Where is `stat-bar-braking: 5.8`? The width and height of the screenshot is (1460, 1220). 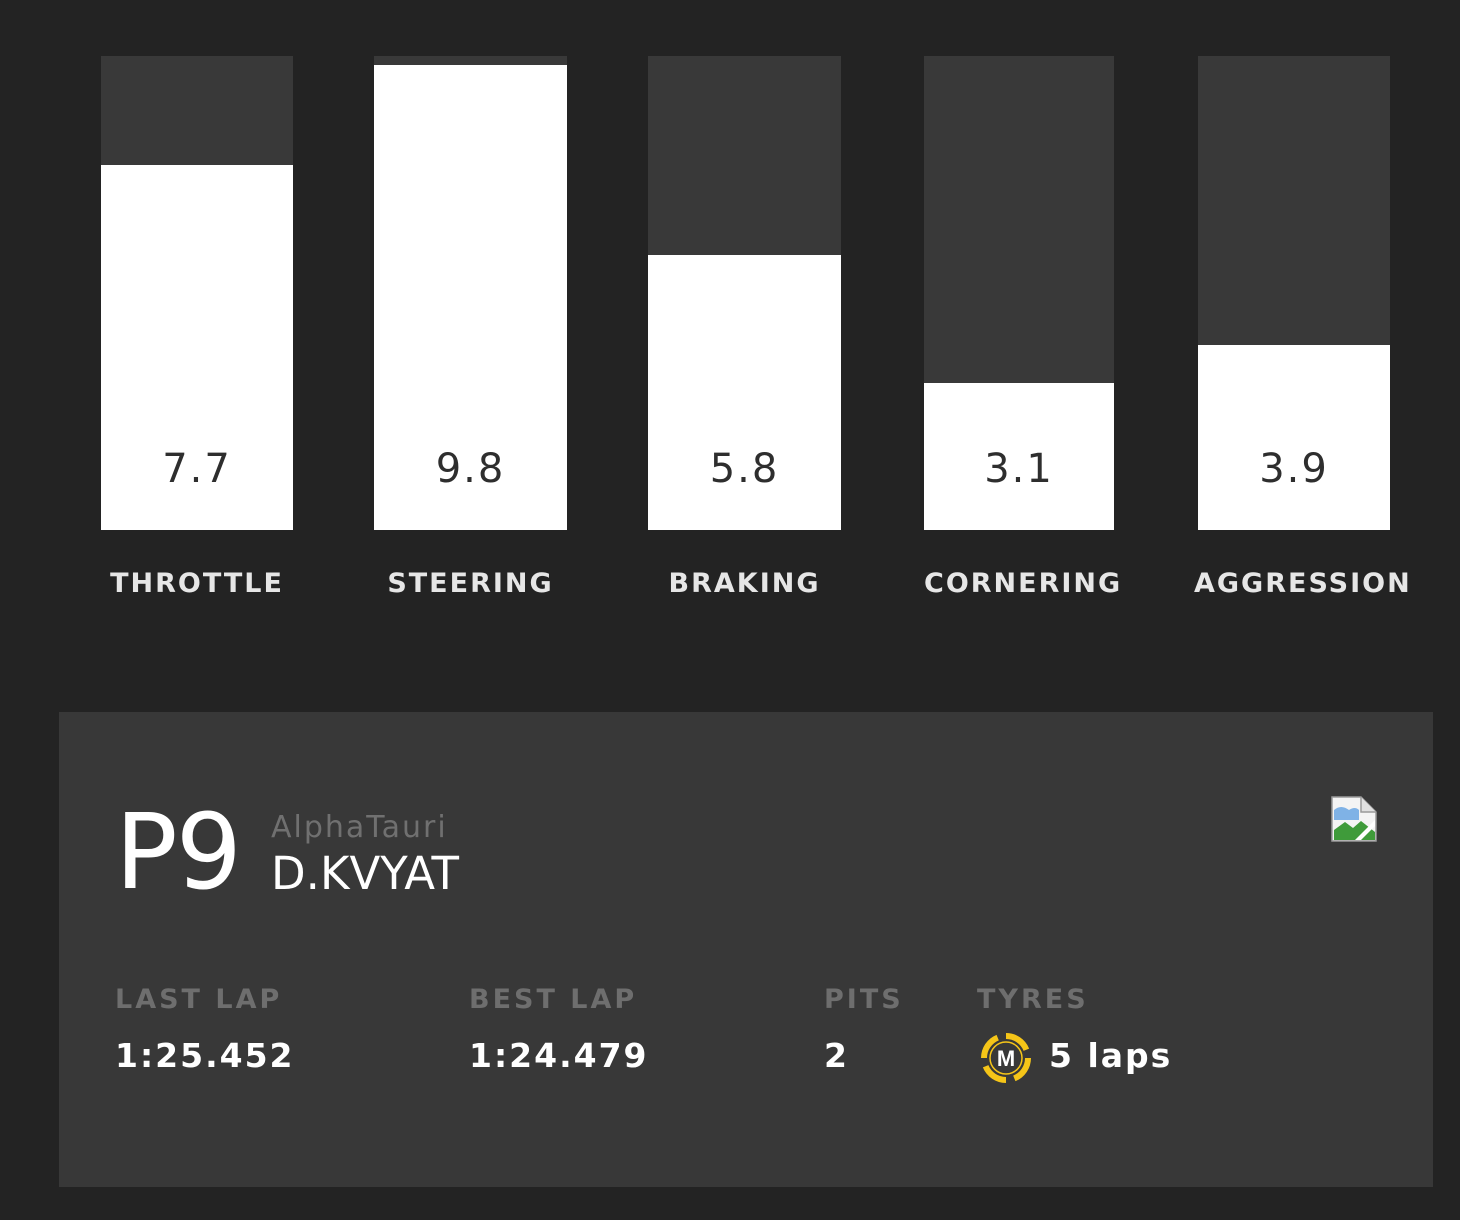 stat-bar-braking: 5.8 is located at coordinates (744, 293).